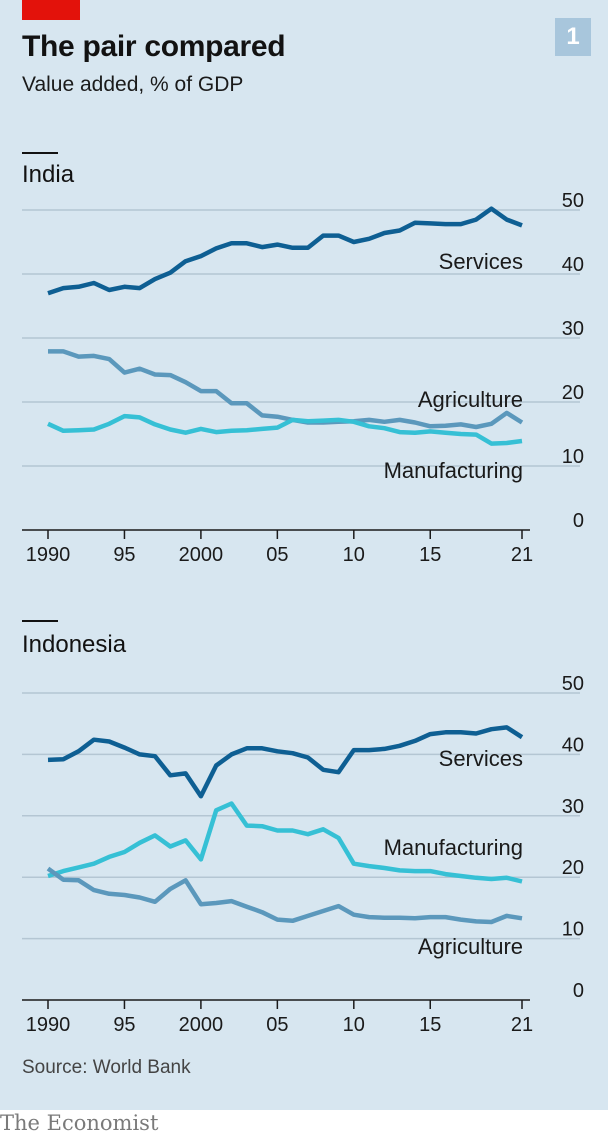 This screenshot has height=1137, width=608. I want to click on source-note: Source: World Bank, so click(106, 1067).